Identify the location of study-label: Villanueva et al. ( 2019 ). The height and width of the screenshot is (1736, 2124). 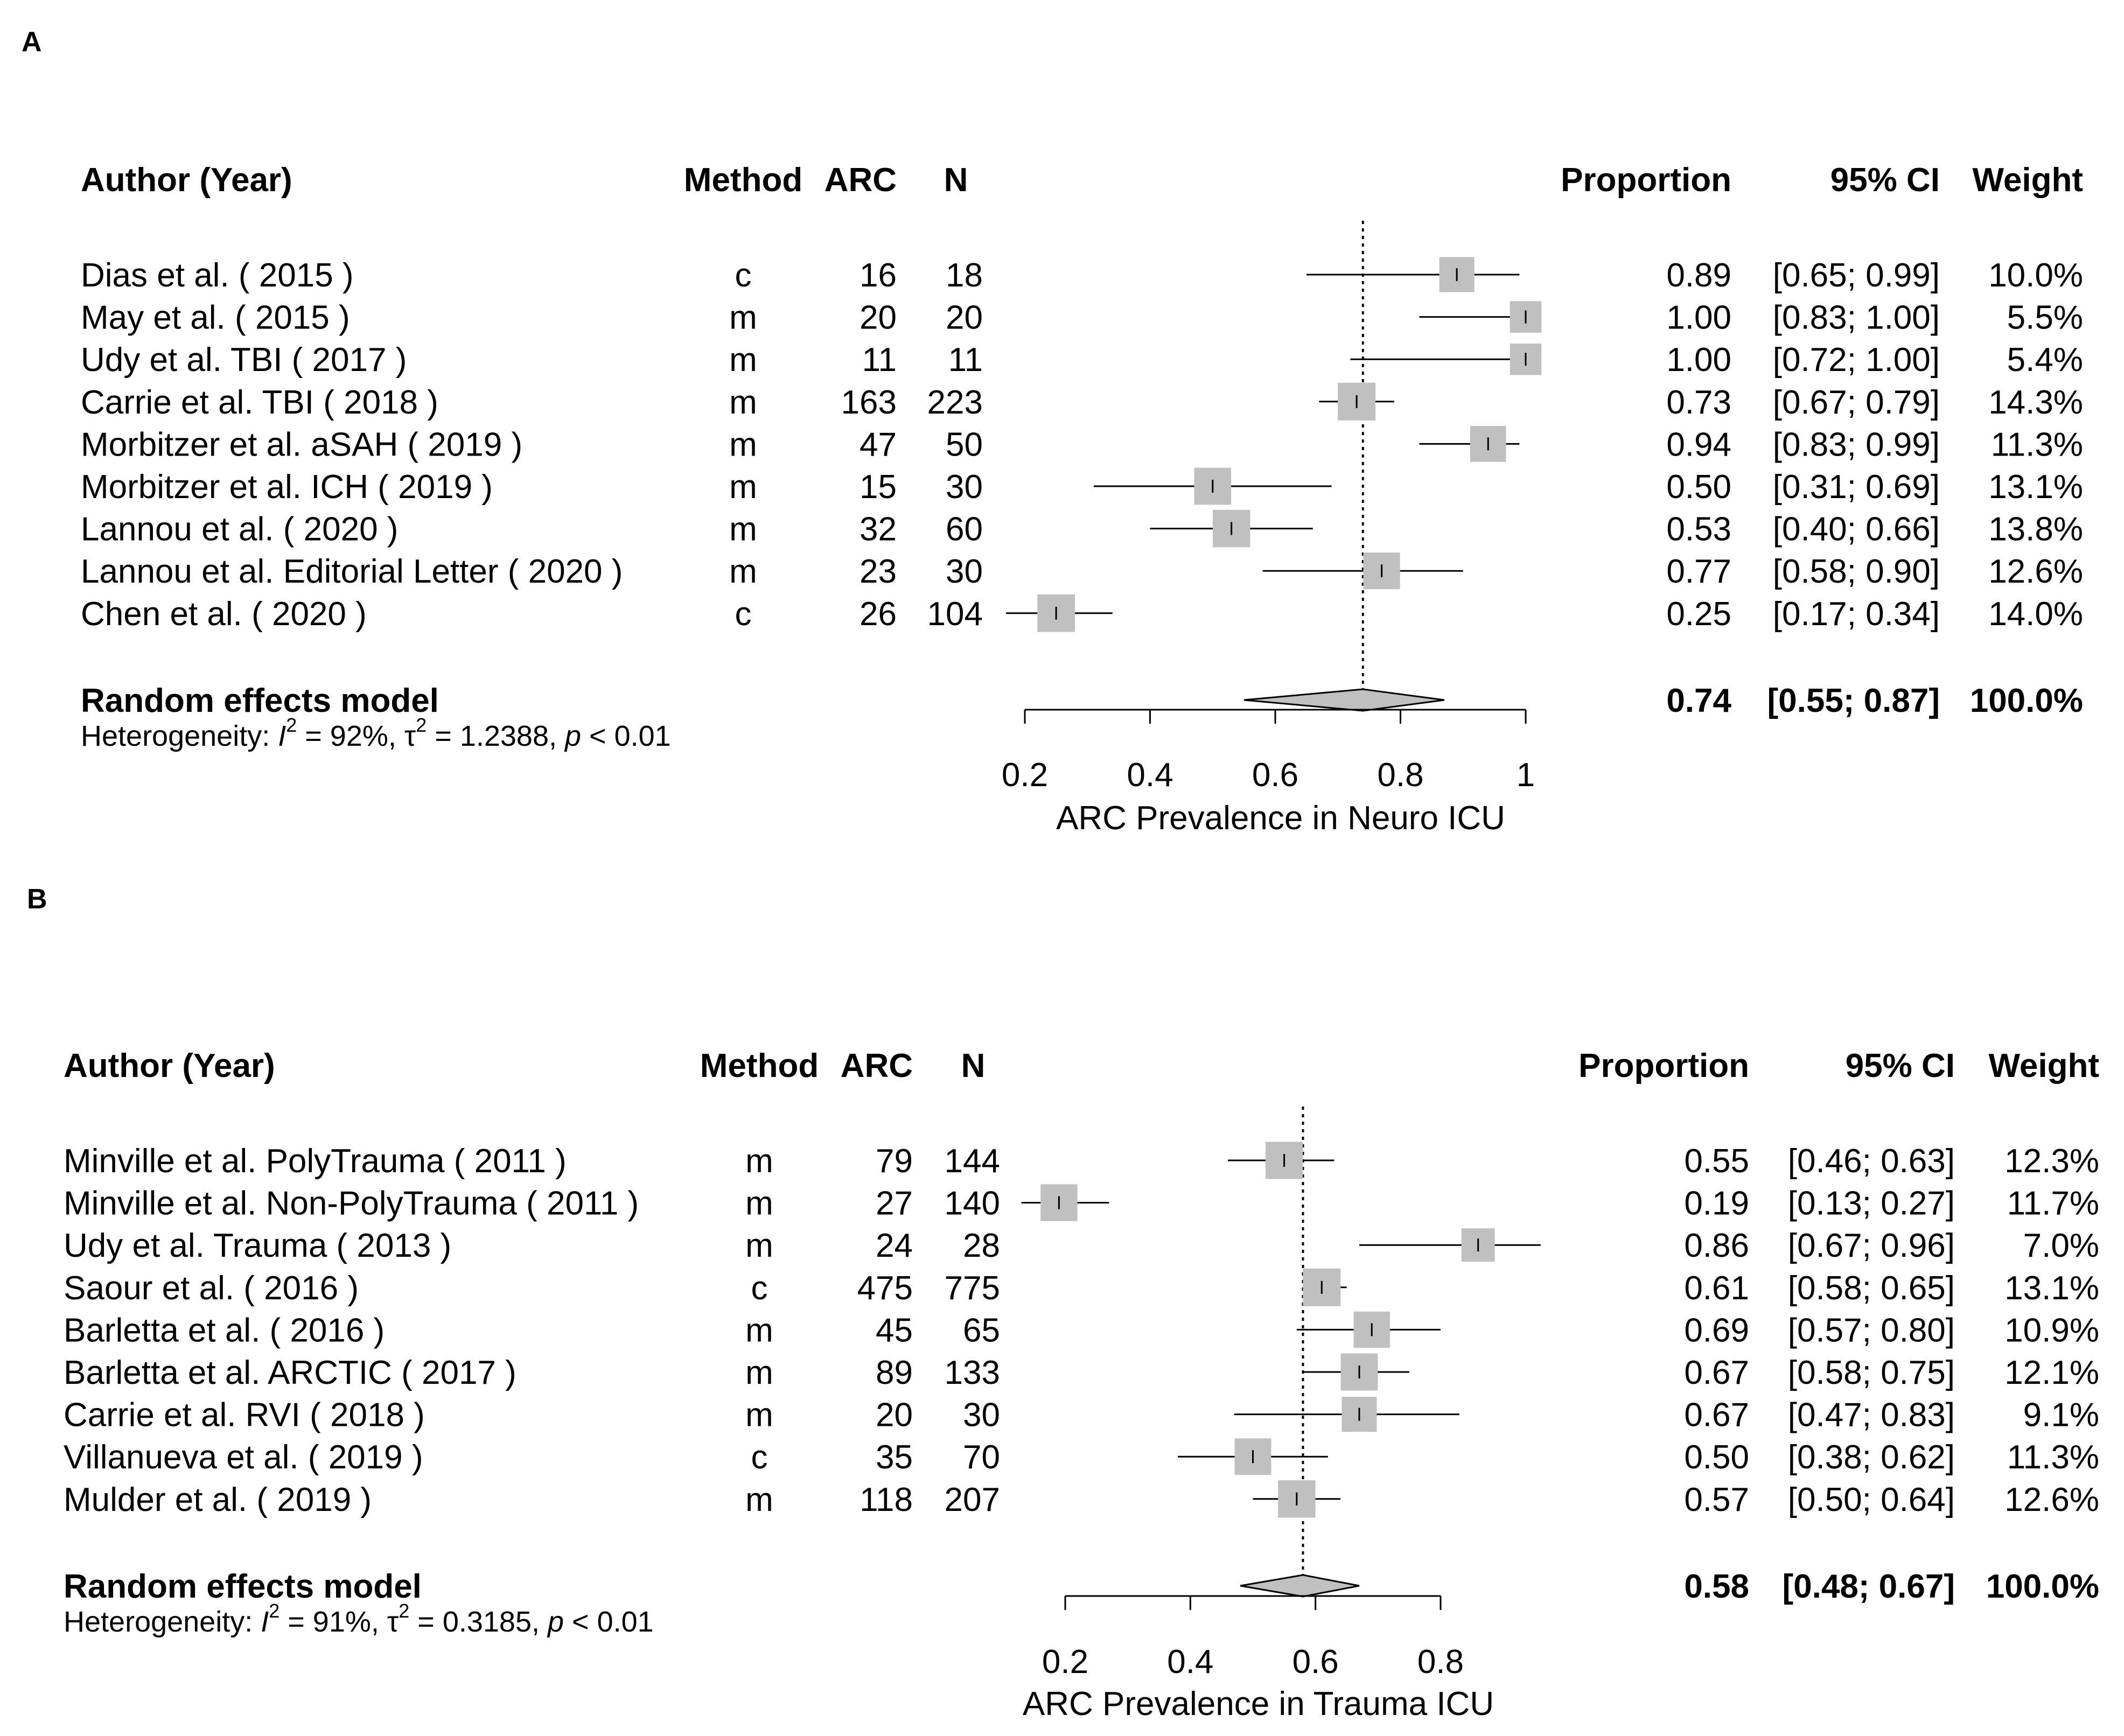
(243, 1457).